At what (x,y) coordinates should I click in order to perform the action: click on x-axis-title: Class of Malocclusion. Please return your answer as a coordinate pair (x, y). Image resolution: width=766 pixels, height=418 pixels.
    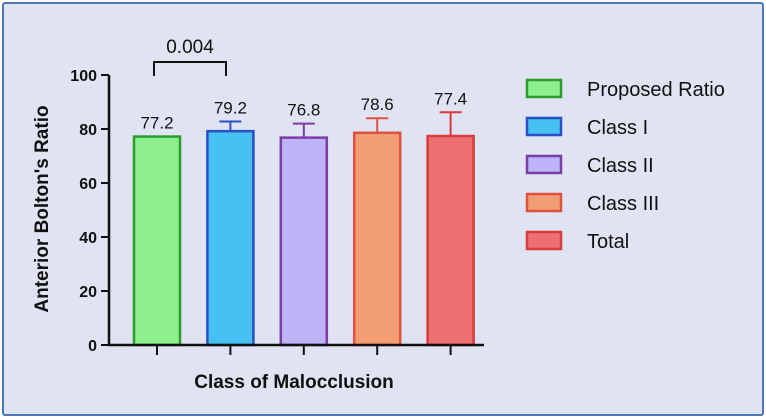
    Looking at the image, I should click on (294, 382).